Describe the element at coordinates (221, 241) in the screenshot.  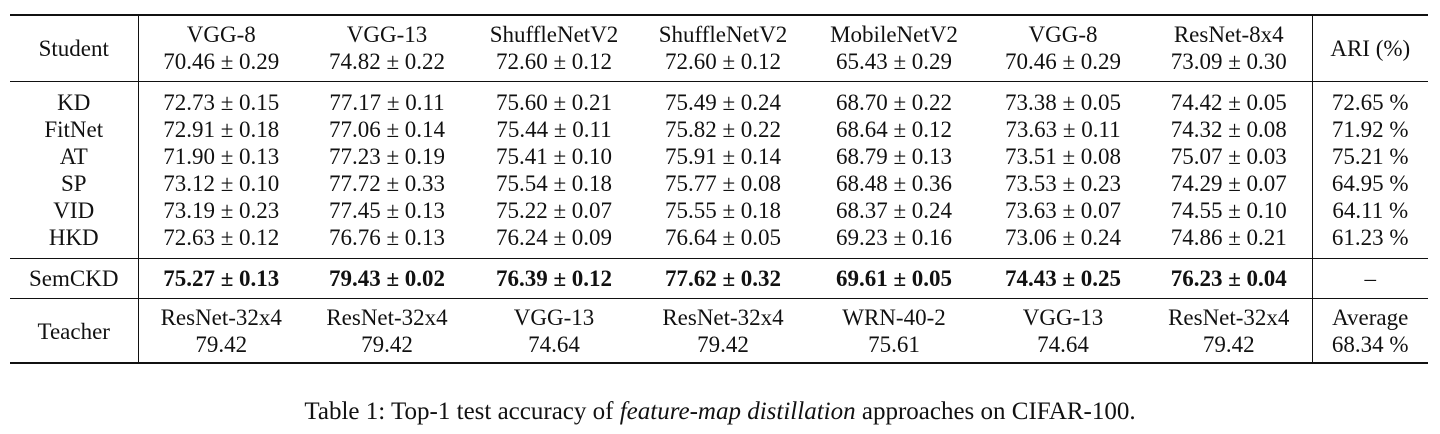
I see `table-cell: 72.63 ± 0.12` at that location.